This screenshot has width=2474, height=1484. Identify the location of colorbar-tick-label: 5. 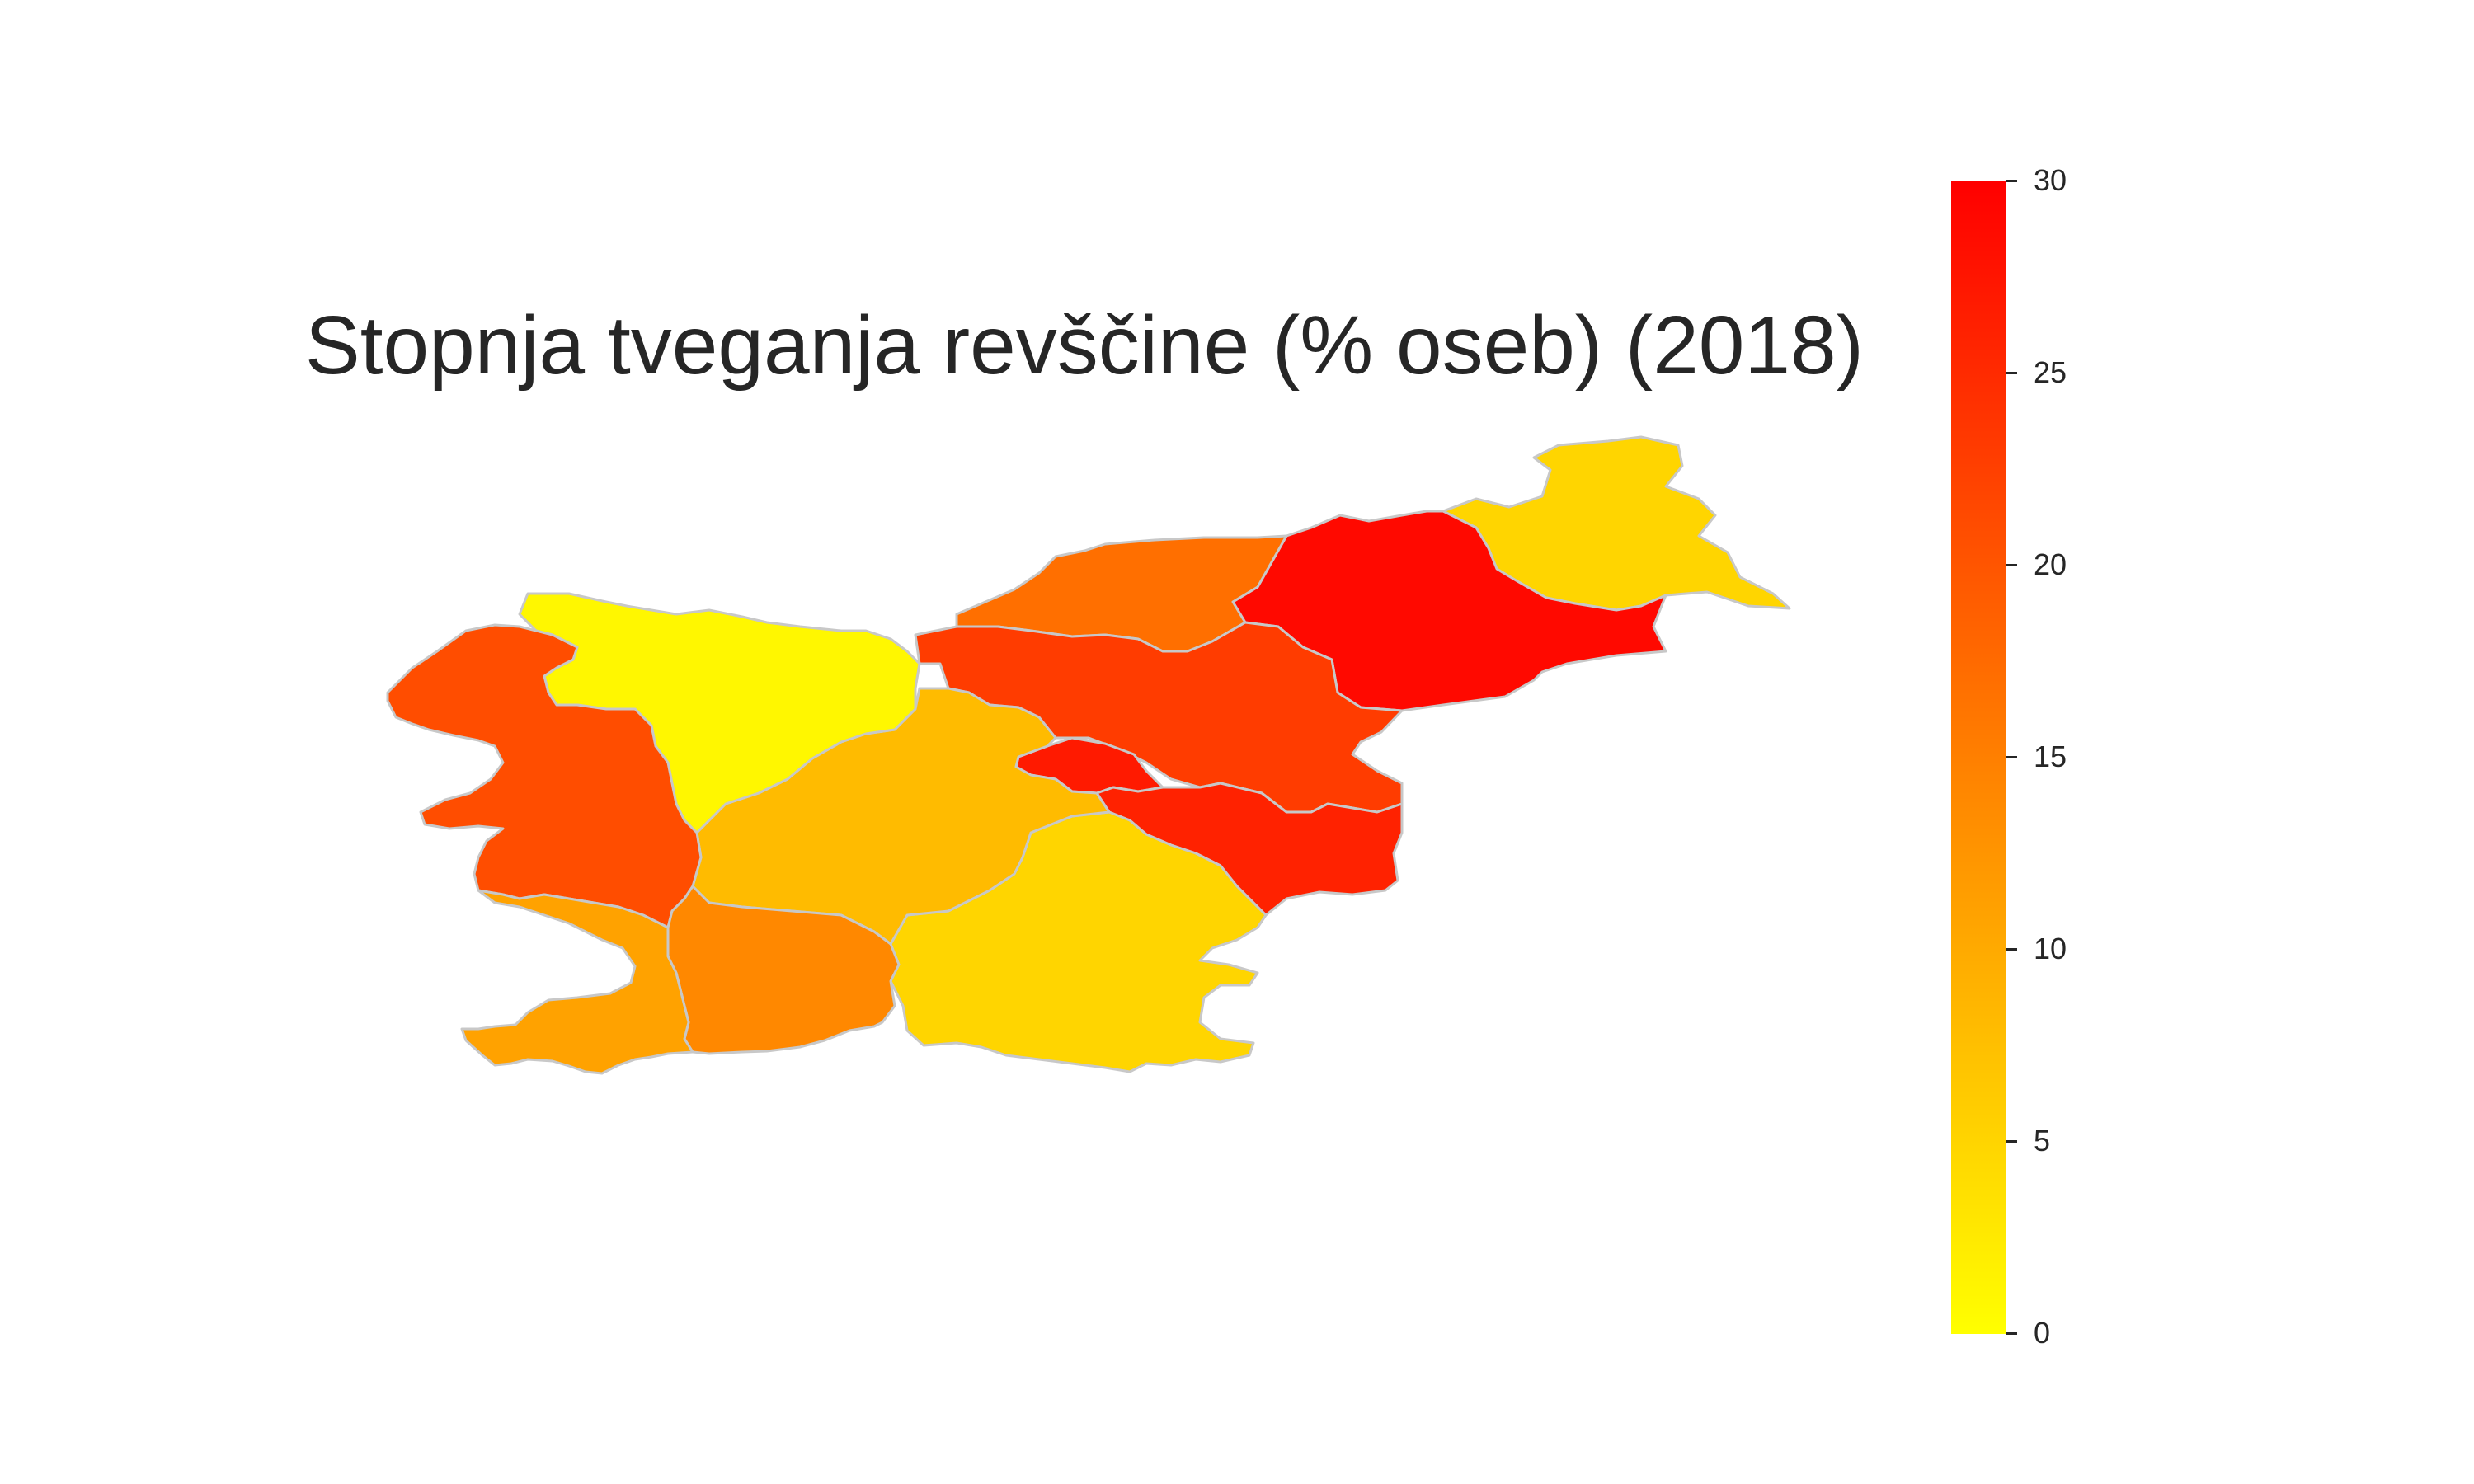
(2042, 1141).